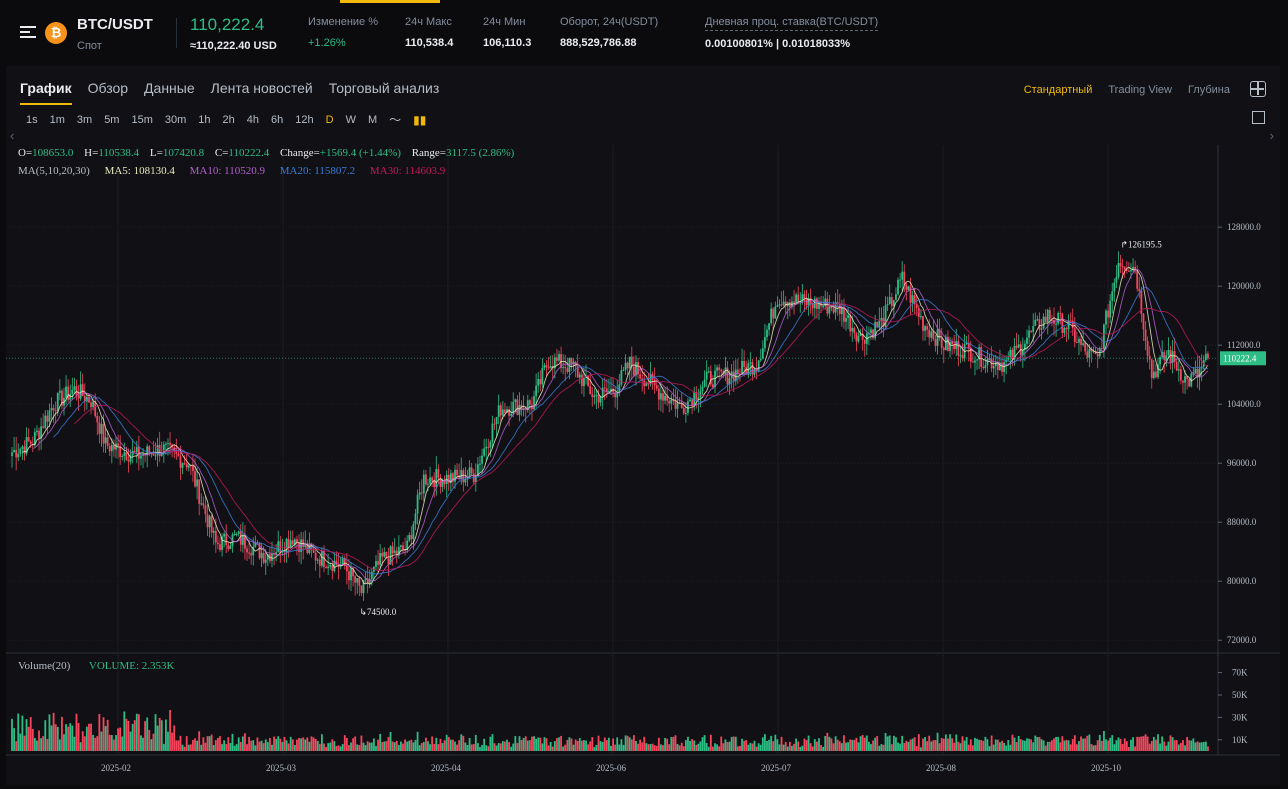  Describe the element at coordinates (1271, 135) in the screenshot. I see `chevron-right-icon: ›` at that location.